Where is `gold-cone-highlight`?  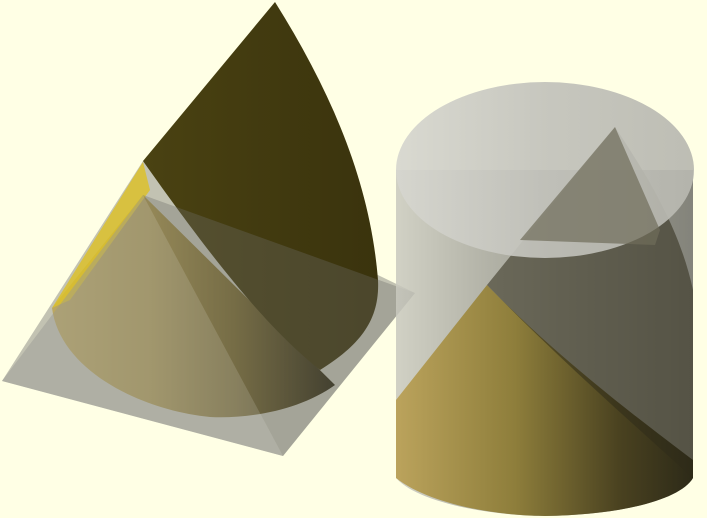 gold-cone-highlight is located at coordinates (101, 235).